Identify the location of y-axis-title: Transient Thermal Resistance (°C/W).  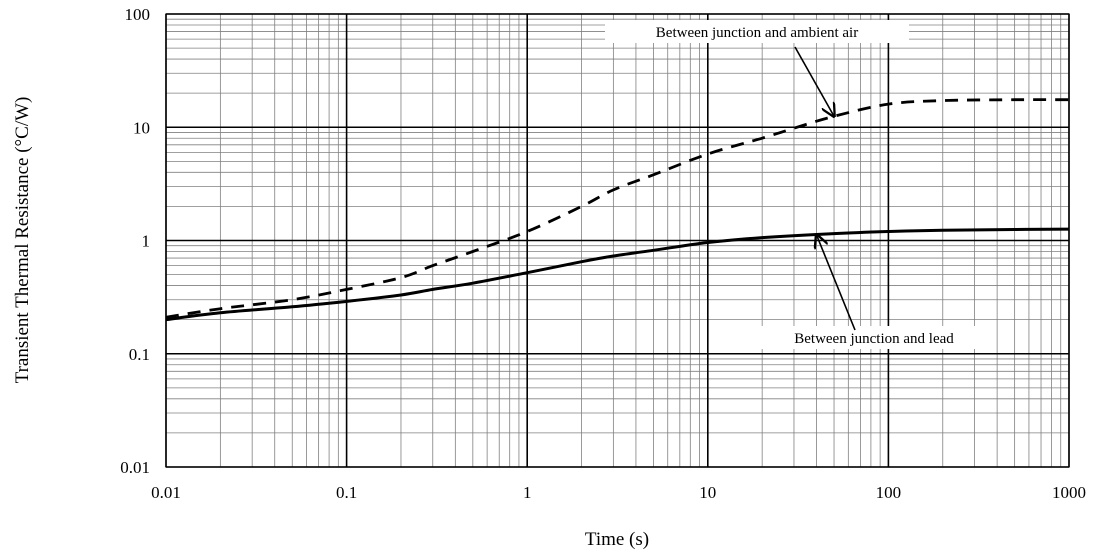
(22, 240).